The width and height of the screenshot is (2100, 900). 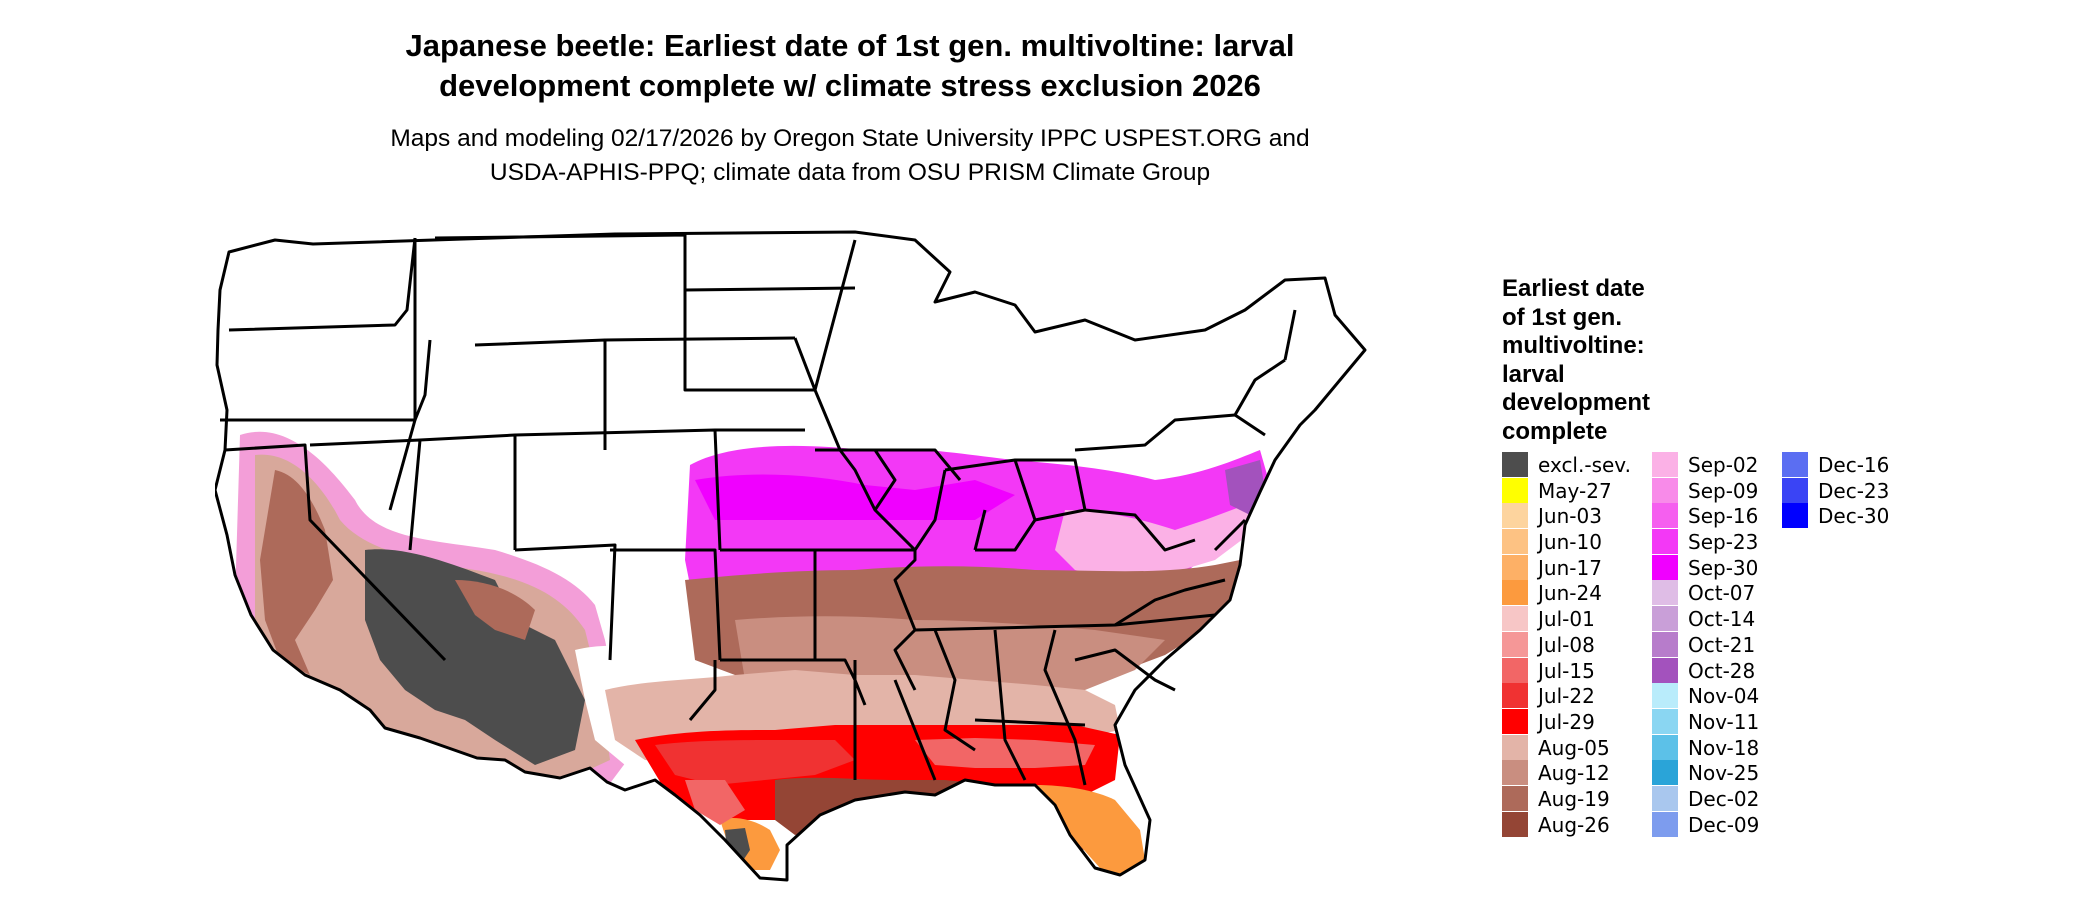 What do you see at coordinates (1722, 593) in the screenshot?
I see `legend-label: Oct-07` at bounding box center [1722, 593].